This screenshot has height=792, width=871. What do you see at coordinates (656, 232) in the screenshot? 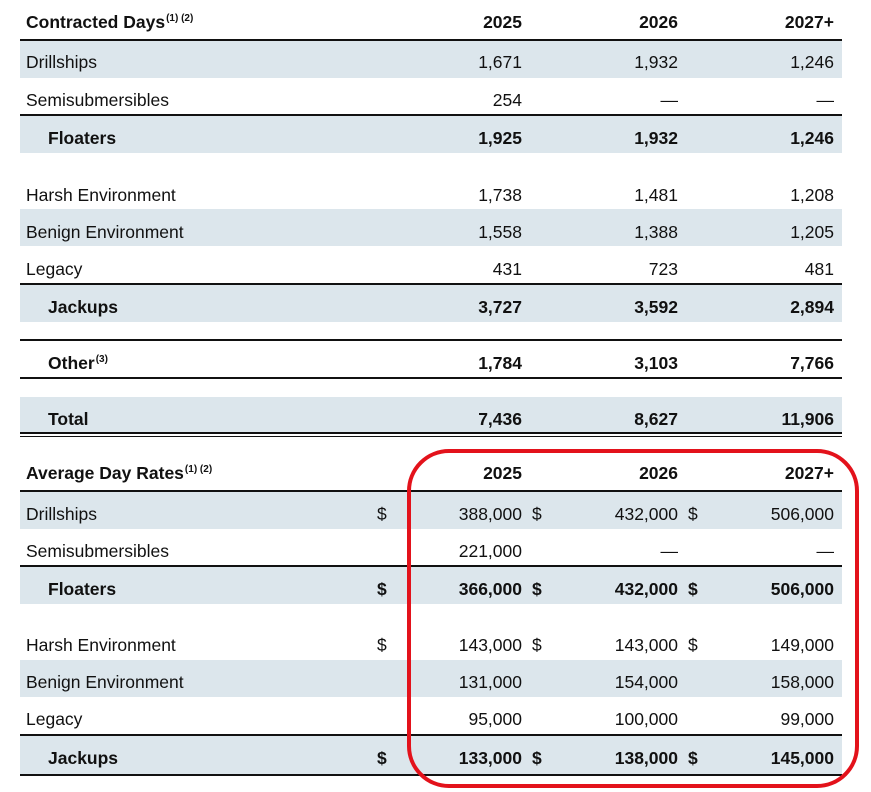
I see `cell-value: 1,388` at bounding box center [656, 232].